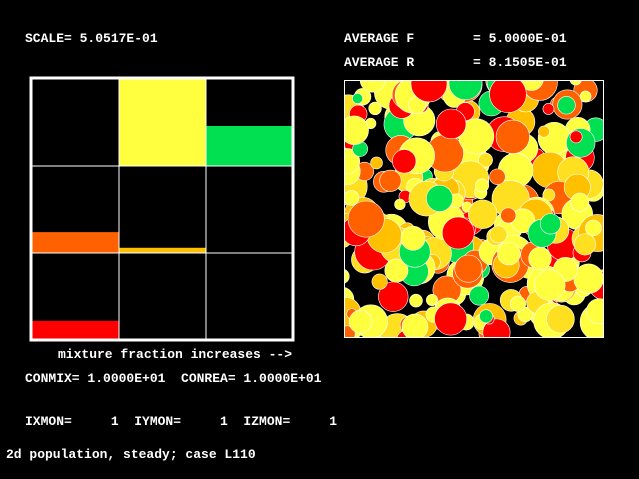  What do you see at coordinates (173, 378) in the screenshot?
I see `constants-text: CONMIX= 1.0000E+01 CONREA= 1.0000E+01` at bounding box center [173, 378].